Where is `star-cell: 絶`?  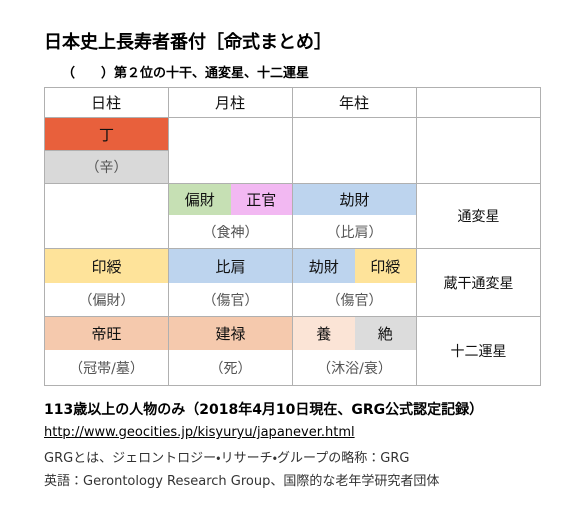 star-cell: 絶 is located at coordinates (385, 333).